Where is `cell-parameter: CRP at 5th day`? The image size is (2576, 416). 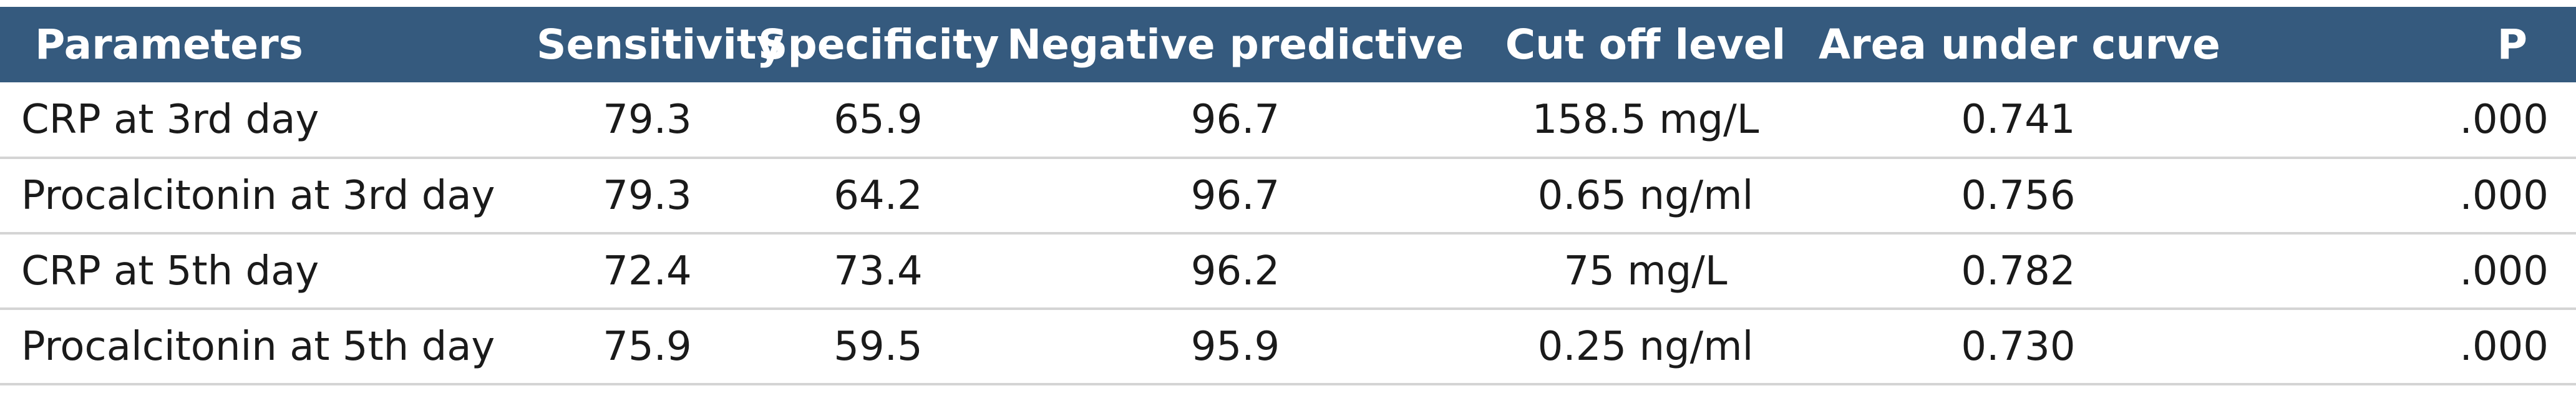 cell-parameter: CRP at 5th day is located at coordinates (269, 270).